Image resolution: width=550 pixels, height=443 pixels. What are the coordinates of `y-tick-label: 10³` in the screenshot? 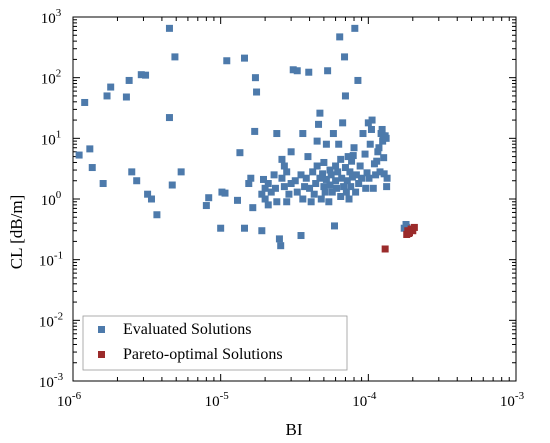 It's located at (51, 17).